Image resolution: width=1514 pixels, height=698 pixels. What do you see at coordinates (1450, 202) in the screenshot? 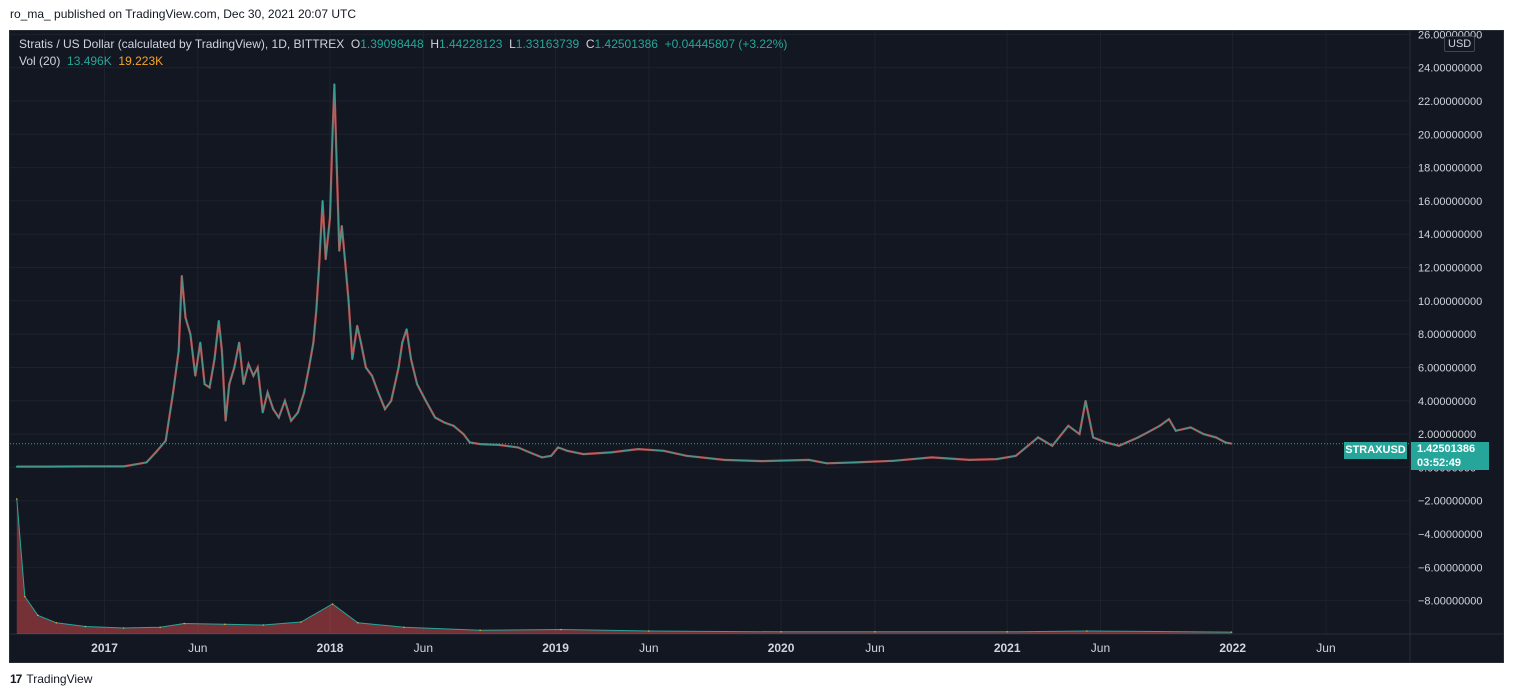
I see `y-tick-label: 16.00000000` at bounding box center [1450, 202].